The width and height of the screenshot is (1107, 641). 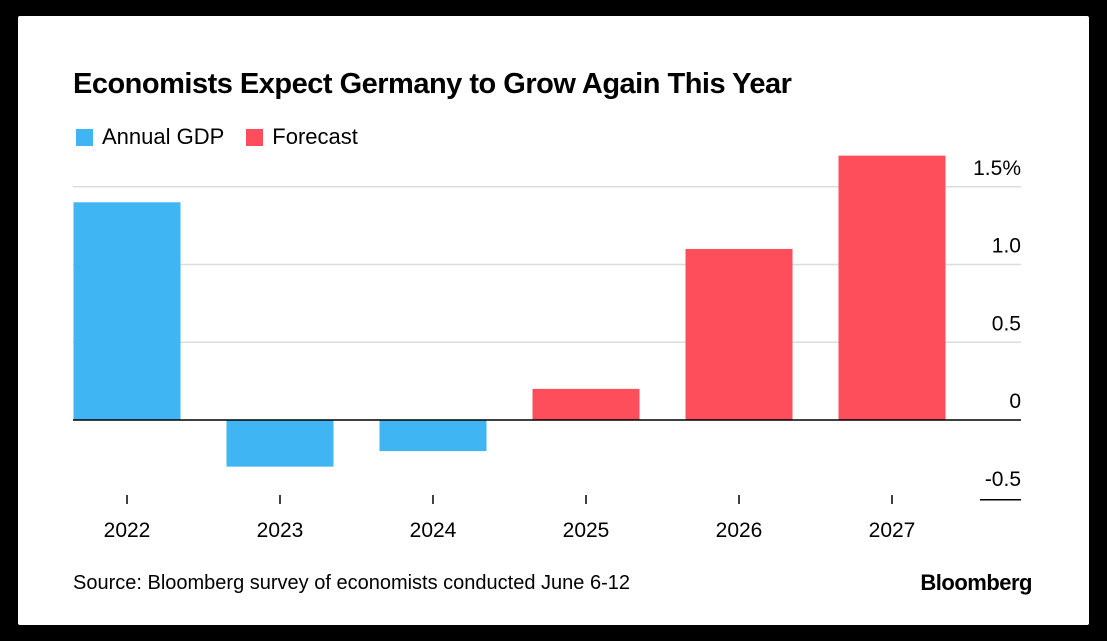 What do you see at coordinates (892, 530) in the screenshot?
I see `x-tick-label: 2027` at bounding box center [892, 530].